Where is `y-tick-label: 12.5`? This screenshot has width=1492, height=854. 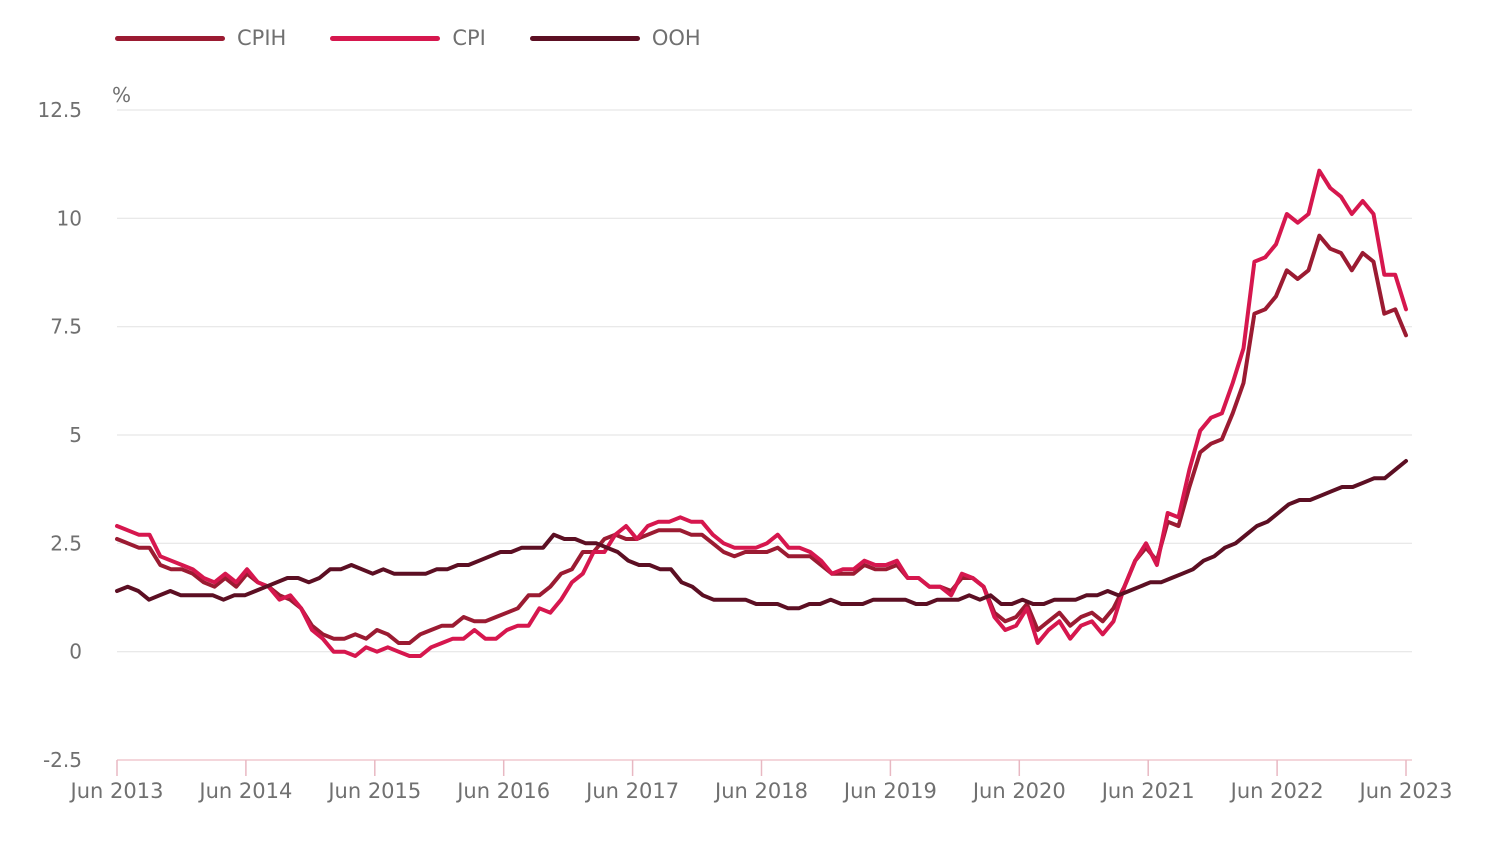
y-tick-label: 12.5 is located at coordinates (59, 110).